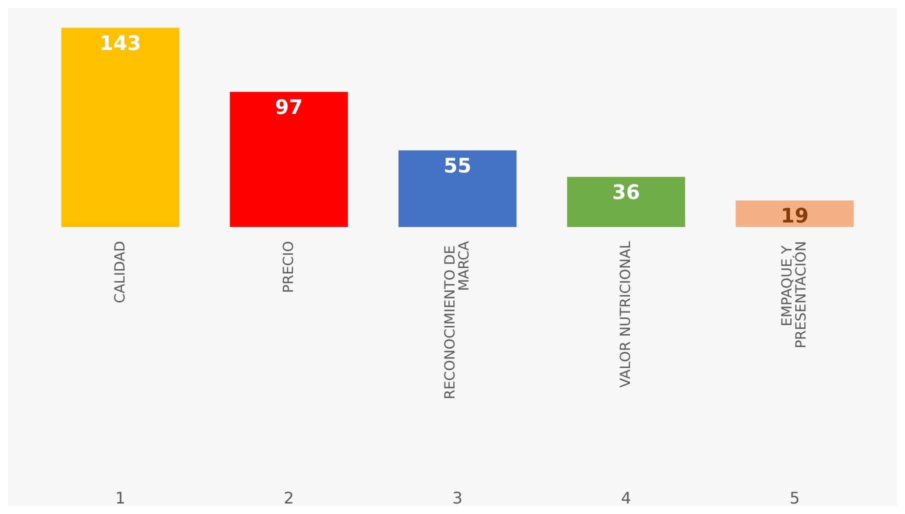 Image resolution: width=905 pixels, height=514 pixels. What do you see at coordinates (120, 498) in the screenshot?
I see `text: 1` at bounding box center [120, 498].